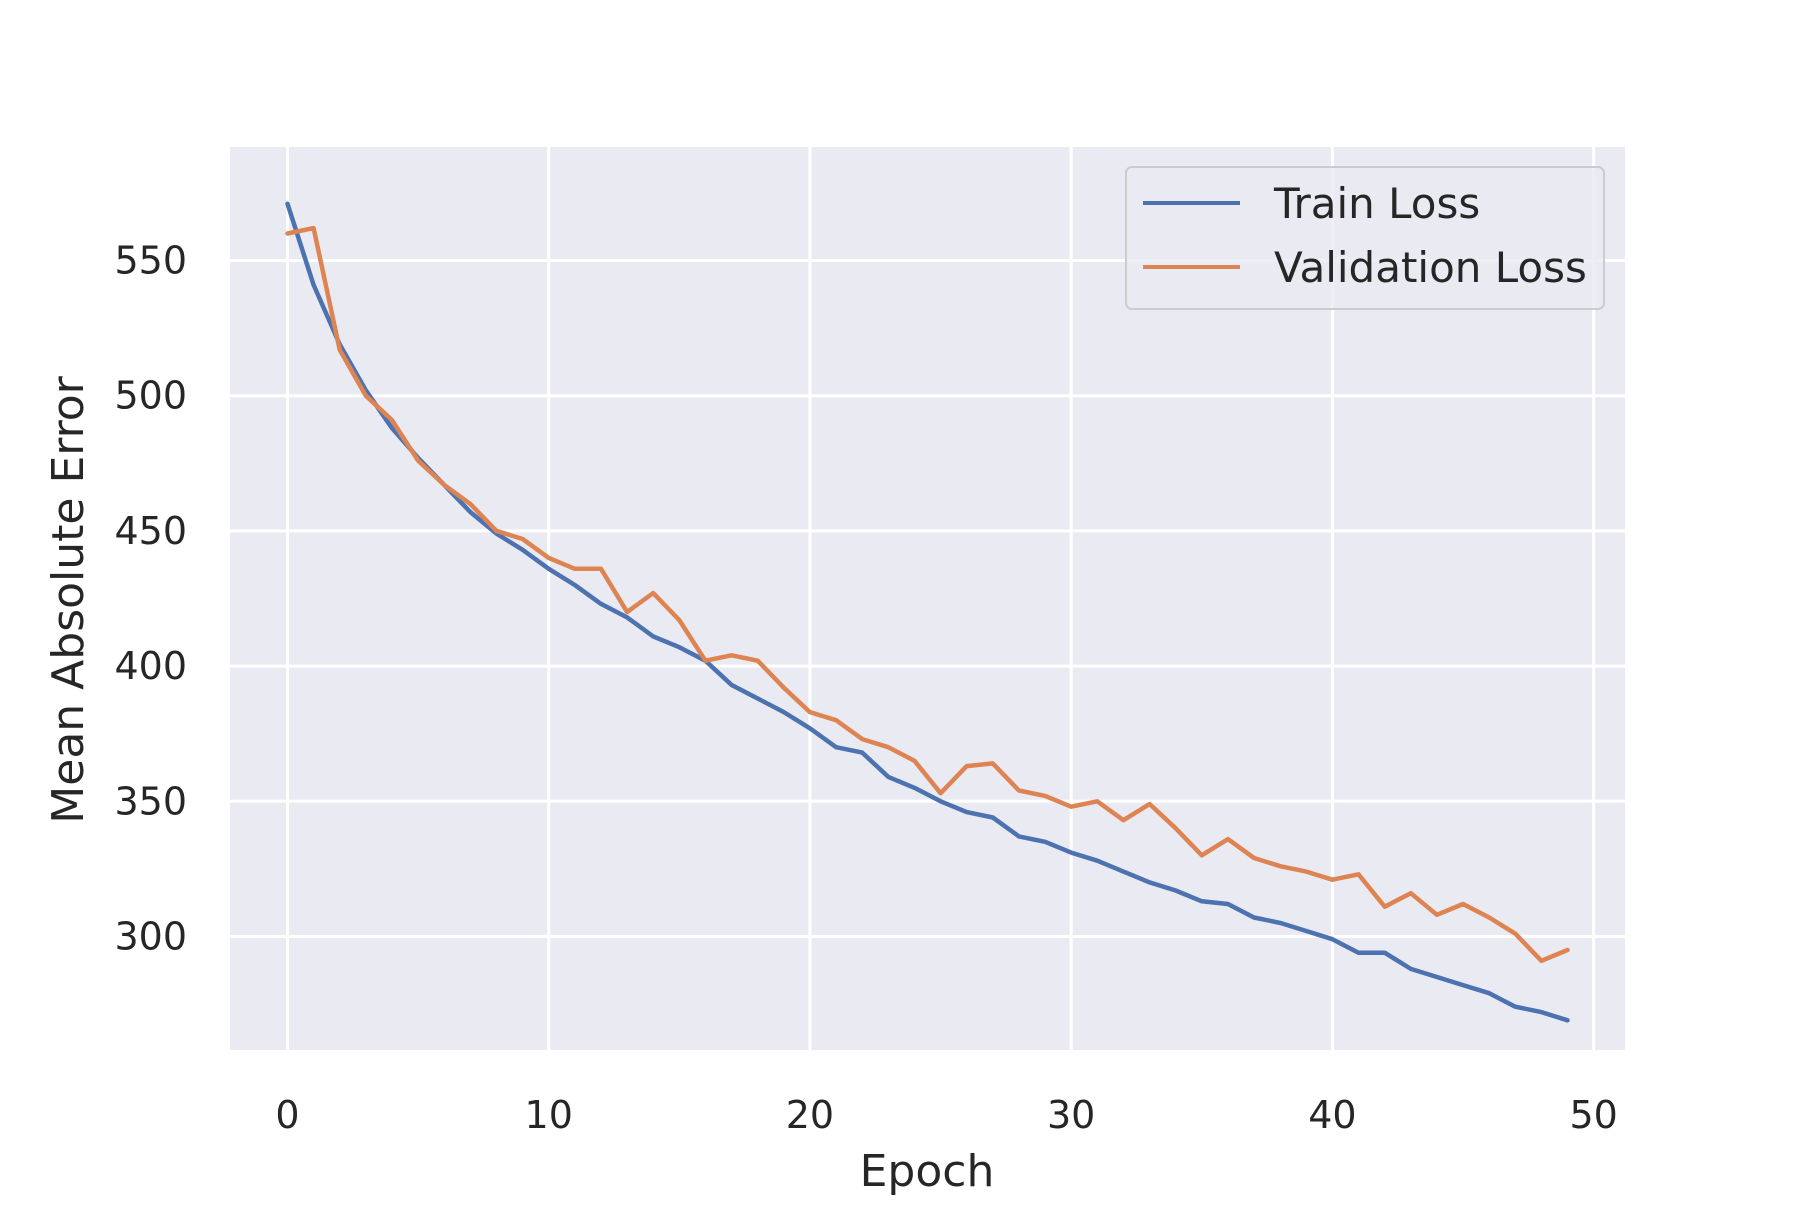  Describe the element at coordinates (927, 1171) in the screenshot. I see `x-axis-label: Epoch` at that location.